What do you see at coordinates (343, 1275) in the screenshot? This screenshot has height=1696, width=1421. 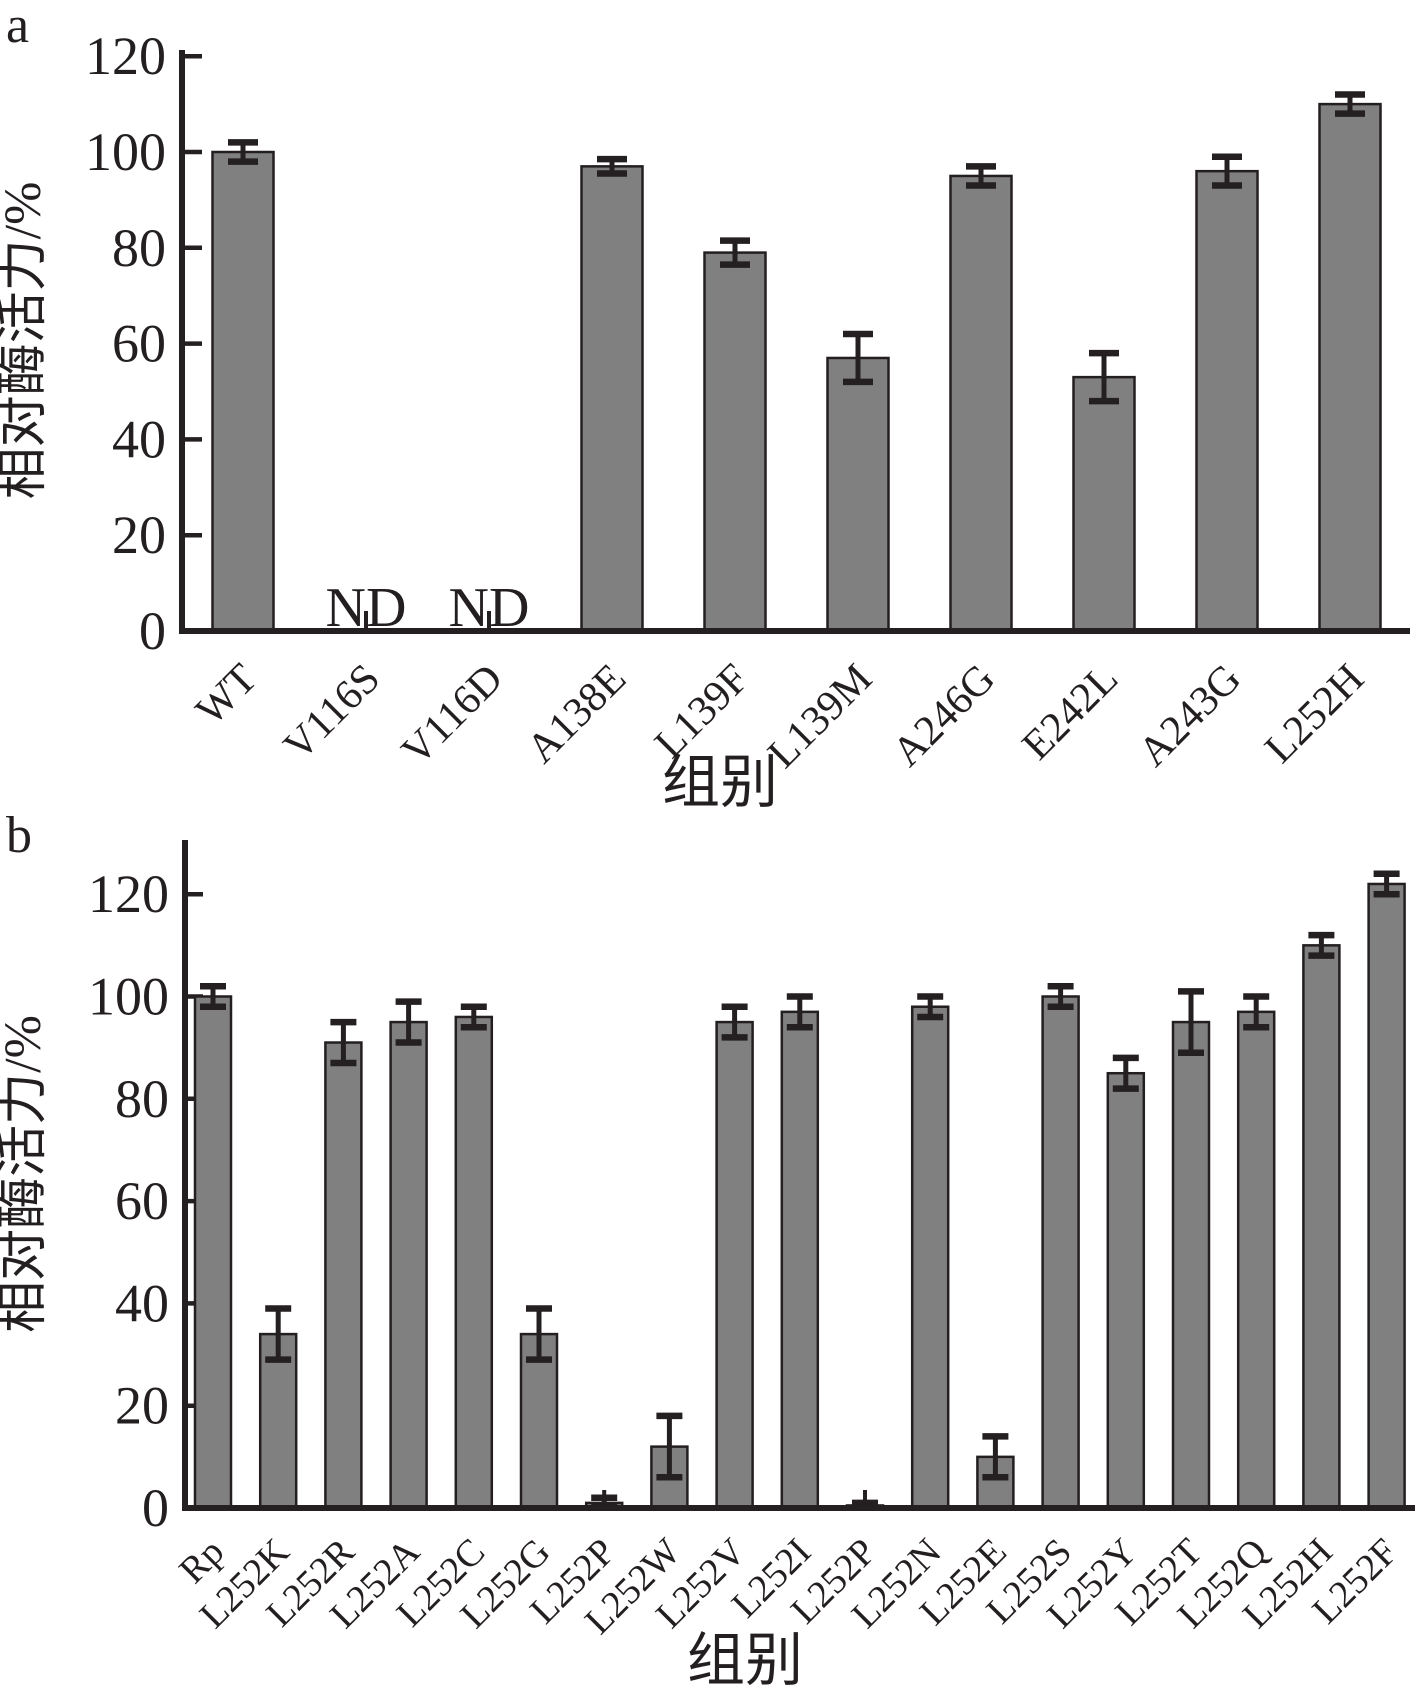 I see `bar-L252R` at bounding box center [343, 1275].